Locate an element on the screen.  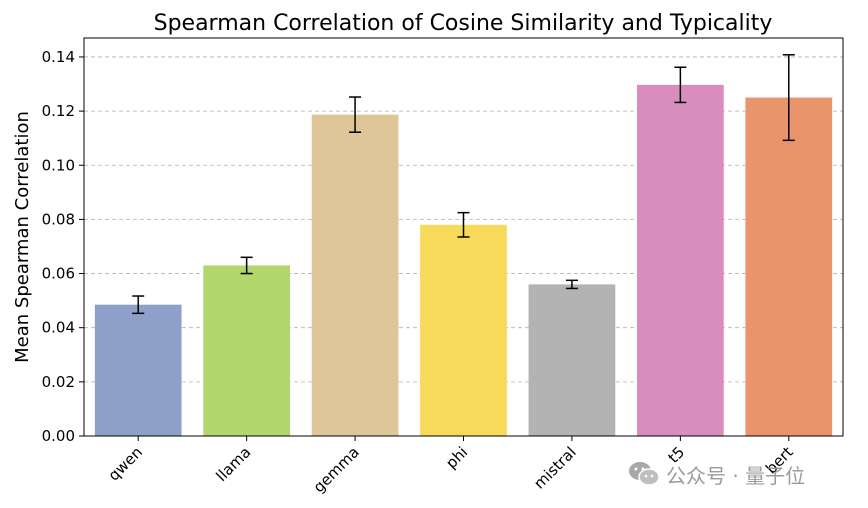
error-bar-bert is located at coordinates (788, 98).